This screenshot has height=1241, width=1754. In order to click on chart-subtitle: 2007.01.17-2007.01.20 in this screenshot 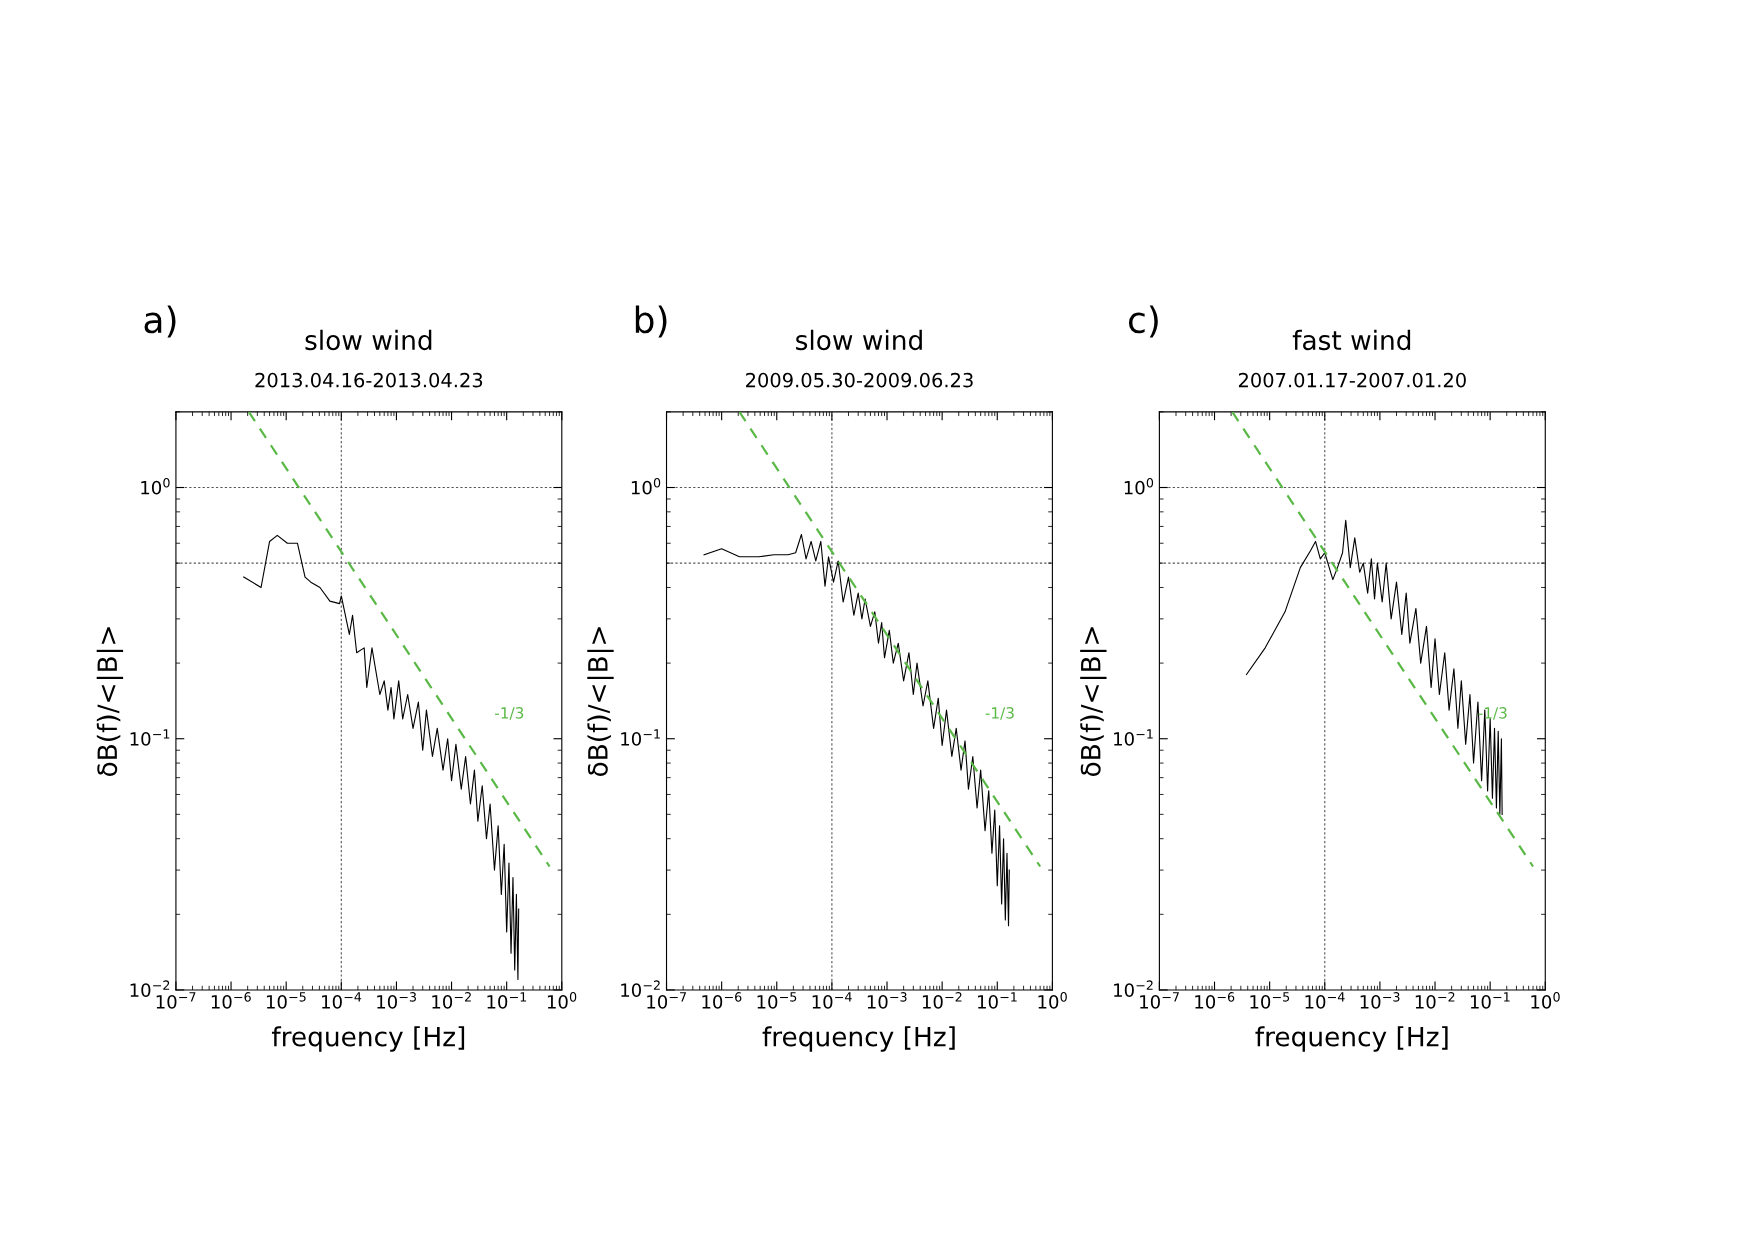, I will do `click(1352, 380)`.